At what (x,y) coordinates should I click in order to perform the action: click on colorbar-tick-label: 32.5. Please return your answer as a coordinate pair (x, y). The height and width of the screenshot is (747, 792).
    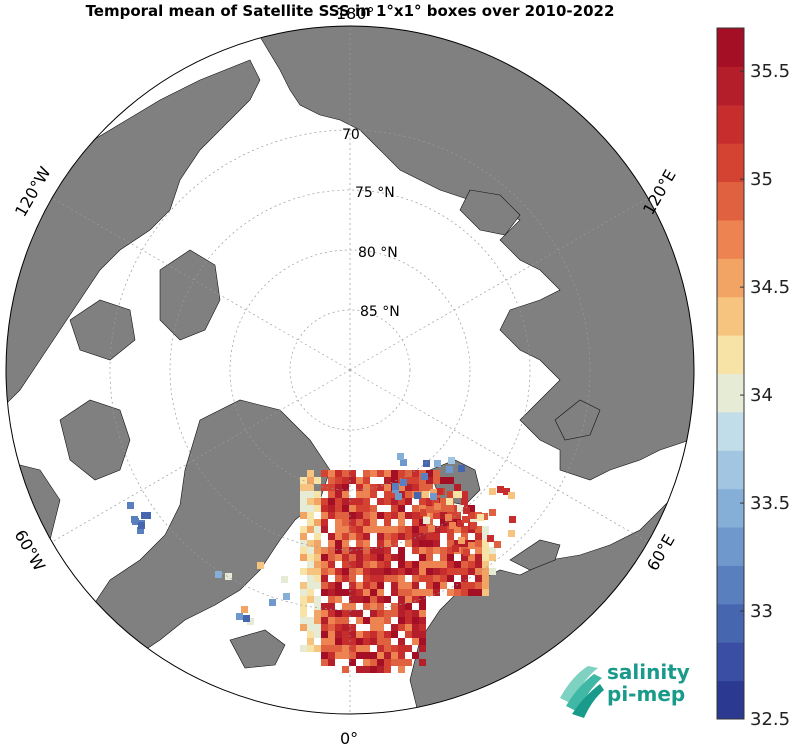
    Looking at the image, I should click on (770, 719).